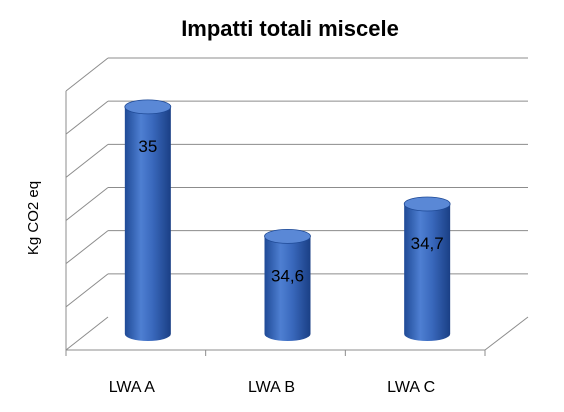 This screenshot has width=564, height=412. Describe the element at coordinates (427, 243) in the screenshot. I see `data-label: 34,7` at that location.